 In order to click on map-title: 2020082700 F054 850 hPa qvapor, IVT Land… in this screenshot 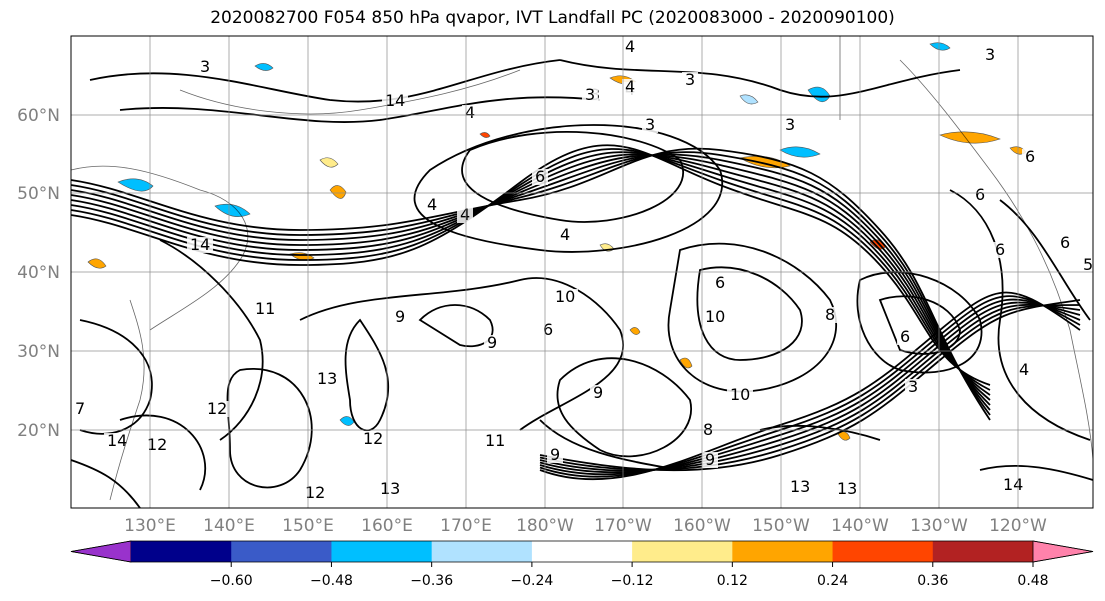, I will do `click(552, 18)`.